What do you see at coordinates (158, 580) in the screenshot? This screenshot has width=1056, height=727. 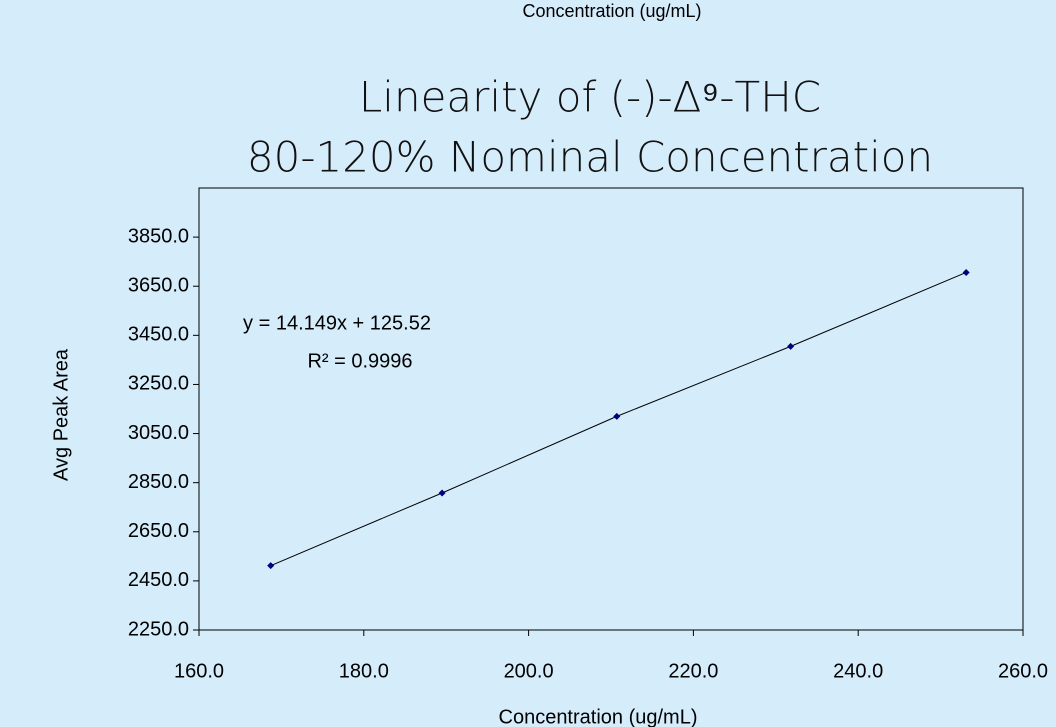 I see `y-tick-label: 2450.0` at bounding box center [158, 580].